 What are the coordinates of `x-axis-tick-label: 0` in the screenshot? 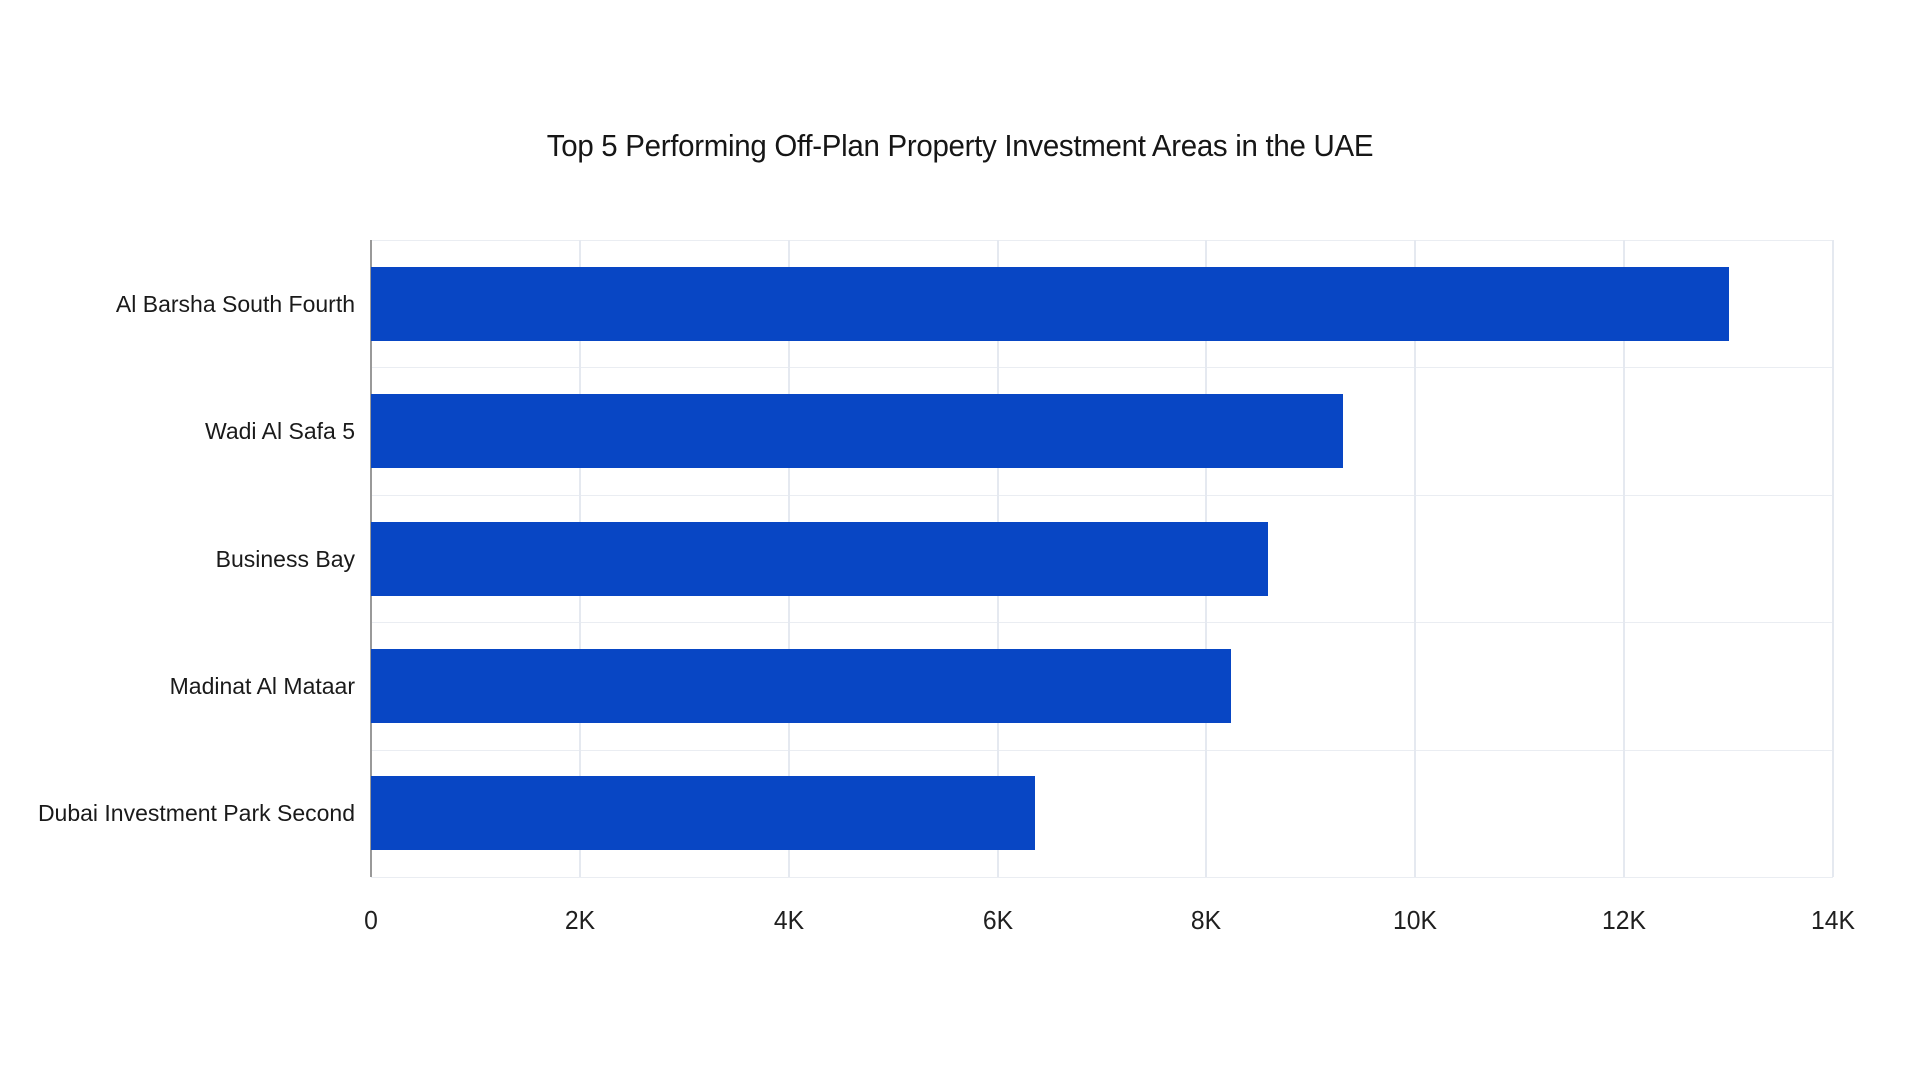 It's located at (371, 920).